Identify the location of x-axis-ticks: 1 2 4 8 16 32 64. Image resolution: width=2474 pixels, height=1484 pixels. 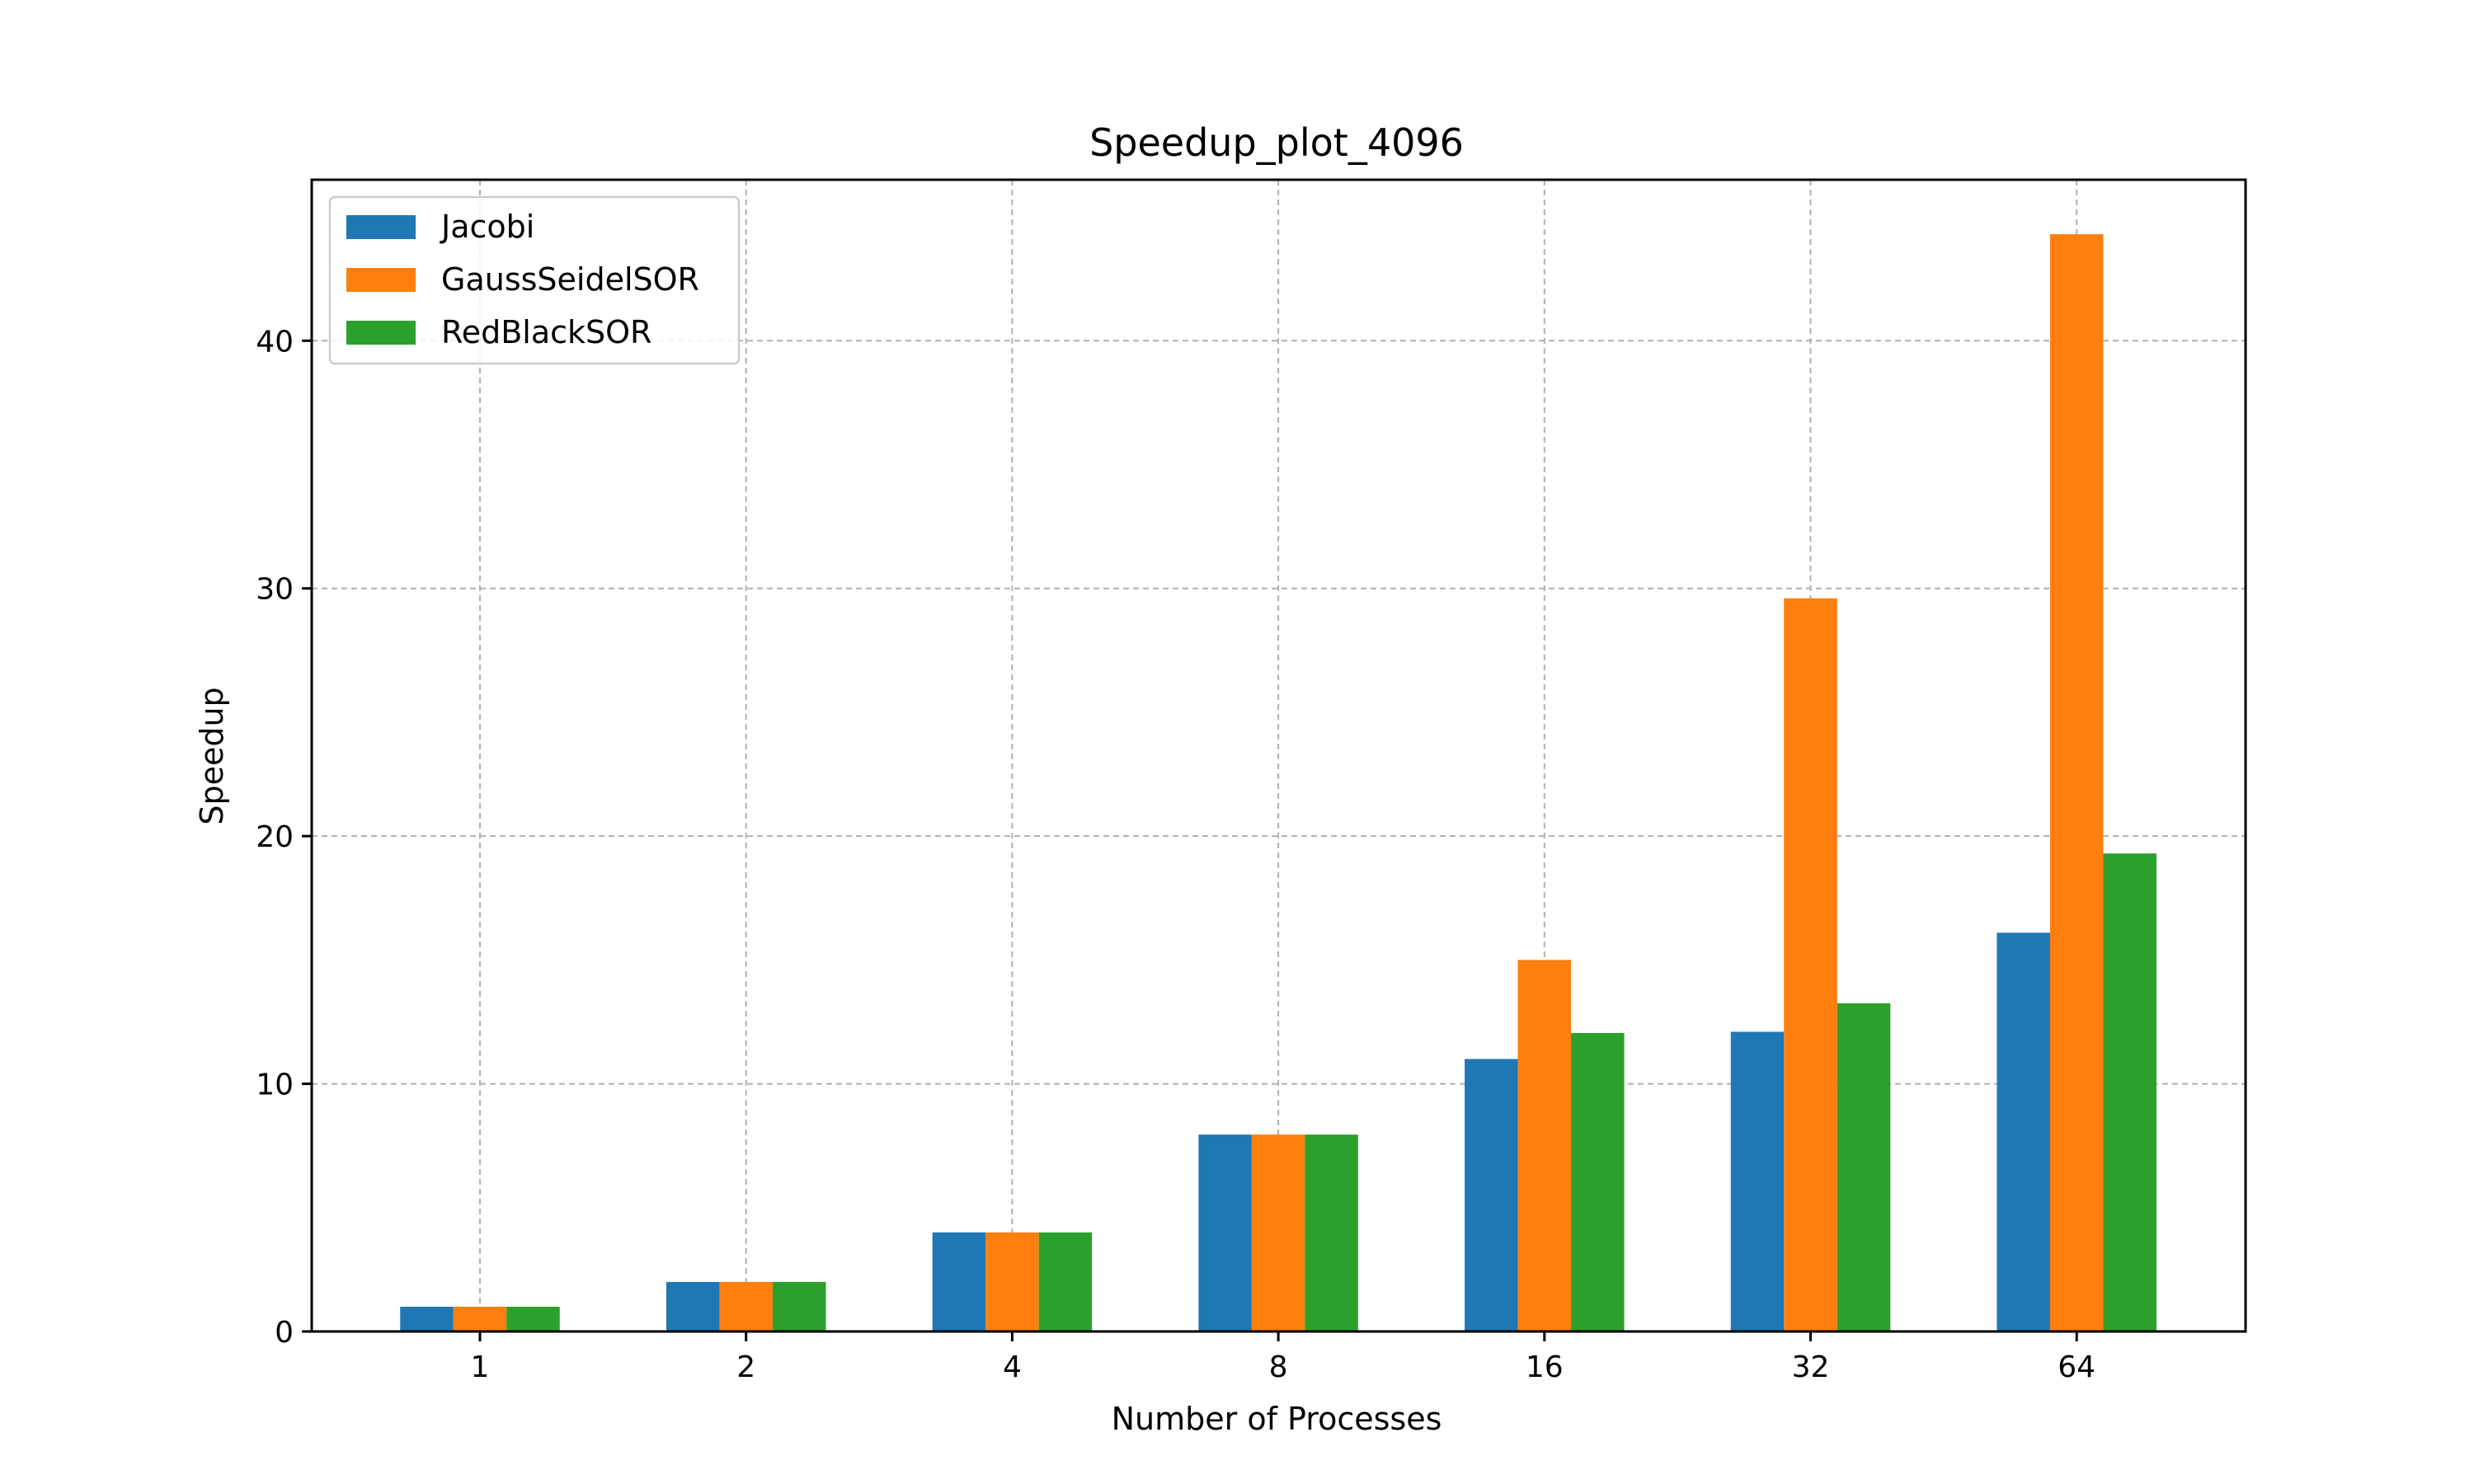
(1283, 1357).